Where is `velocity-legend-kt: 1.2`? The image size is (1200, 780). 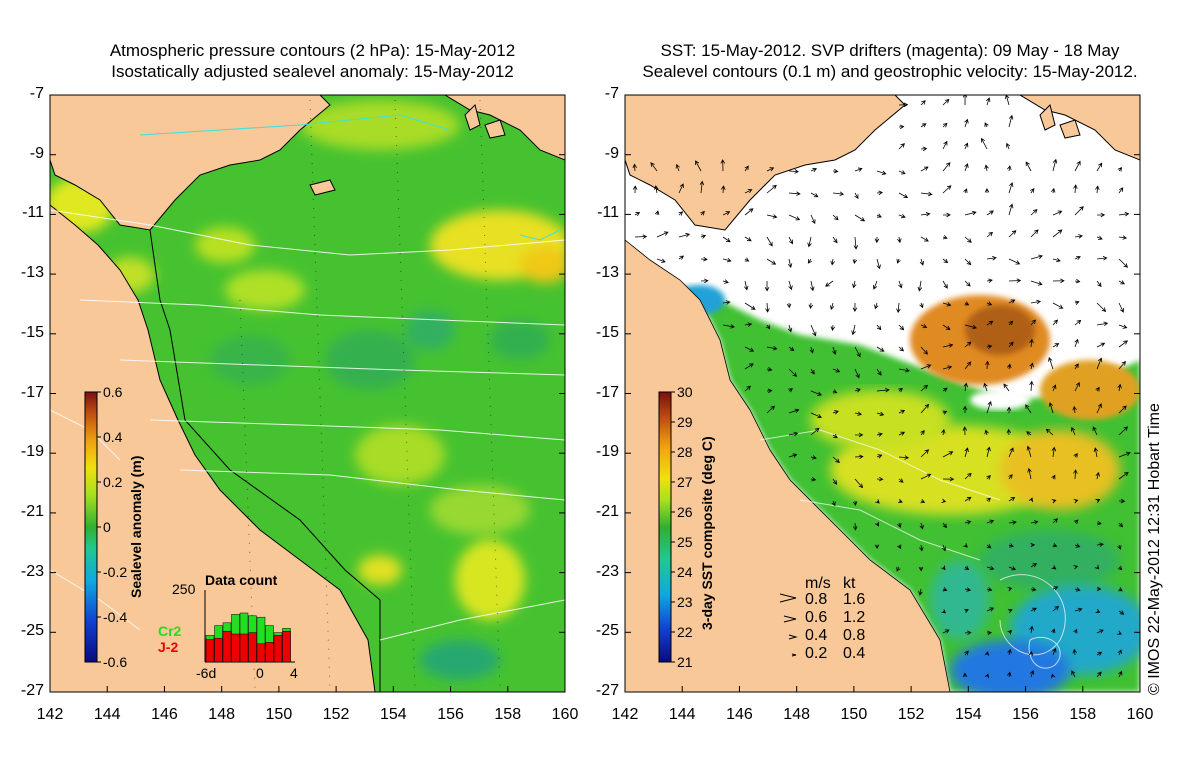 velocity-legend-kt: 1.2 is located at coordinates (854, 617).